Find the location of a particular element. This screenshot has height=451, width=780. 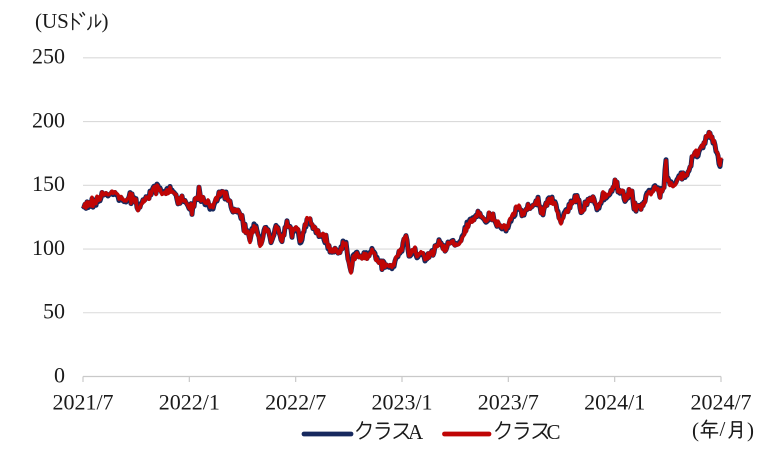

svg-text: C is located at coordinates (554, 432).